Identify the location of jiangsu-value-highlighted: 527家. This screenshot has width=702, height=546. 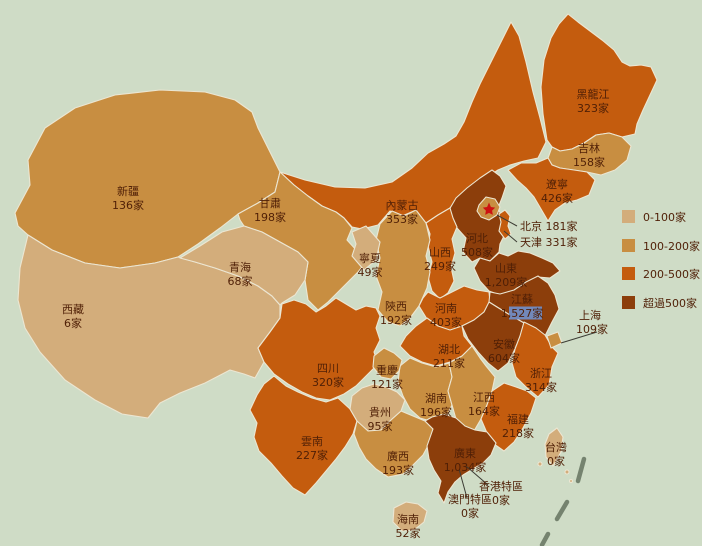
(527, 313).